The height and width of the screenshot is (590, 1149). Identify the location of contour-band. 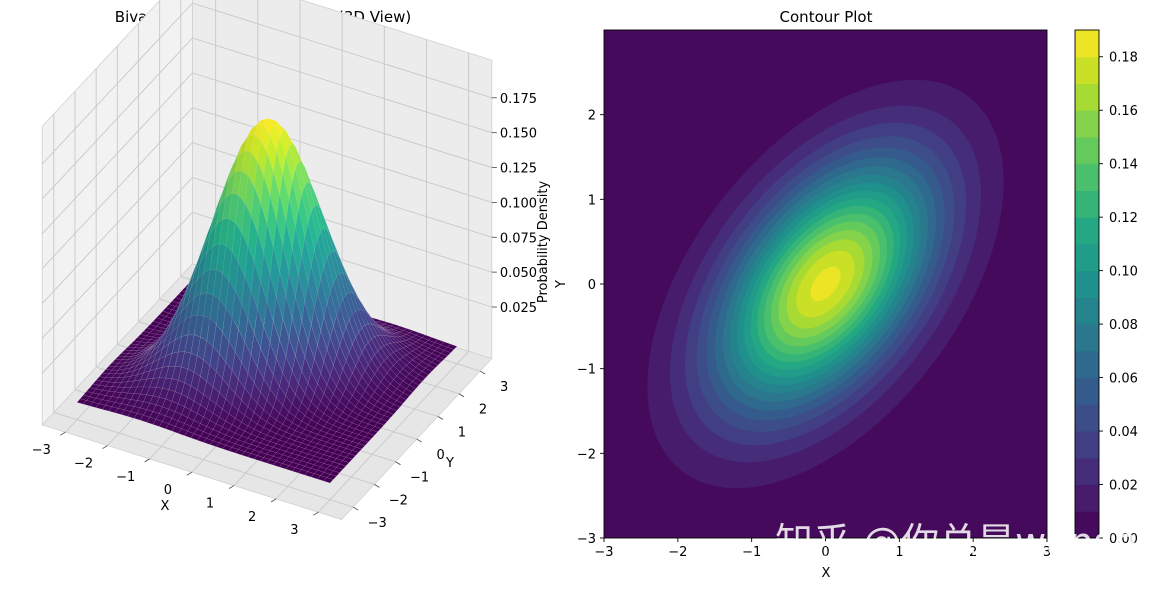
(825, 284).